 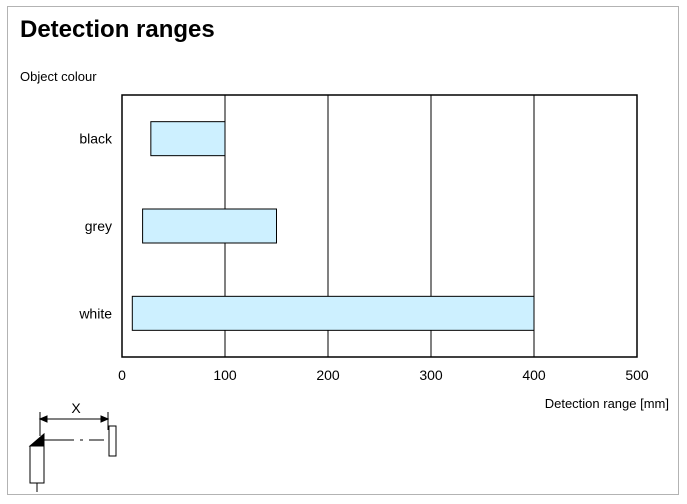 What do you see at coordinates (95, 313) in the screenshot?
I see `category-label: white` at bounding box center [95, 313].